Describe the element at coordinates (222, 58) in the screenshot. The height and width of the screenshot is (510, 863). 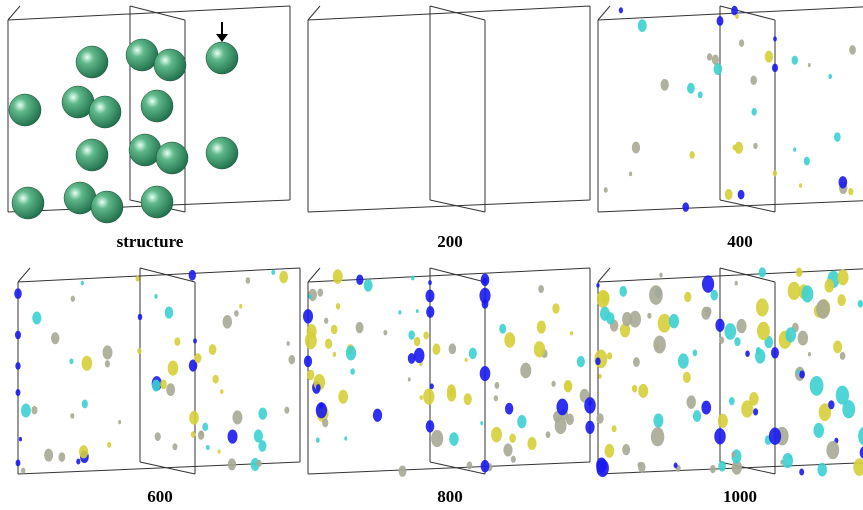
I see `atom` at that location.